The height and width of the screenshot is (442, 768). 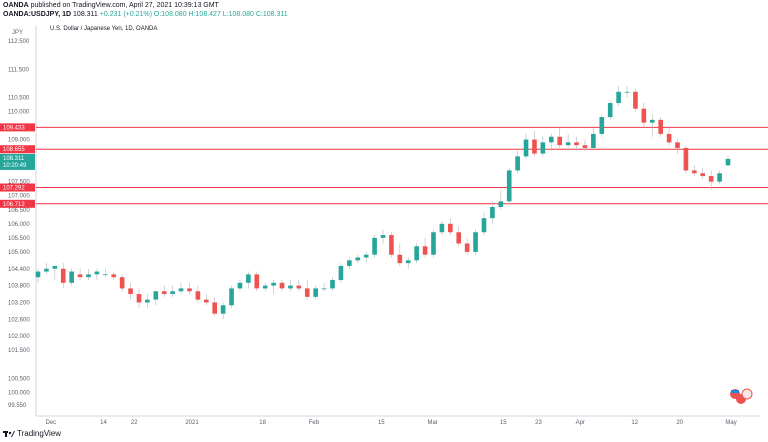 I want to click on price-tick-label: 103.800, so click(x=19, y=287).